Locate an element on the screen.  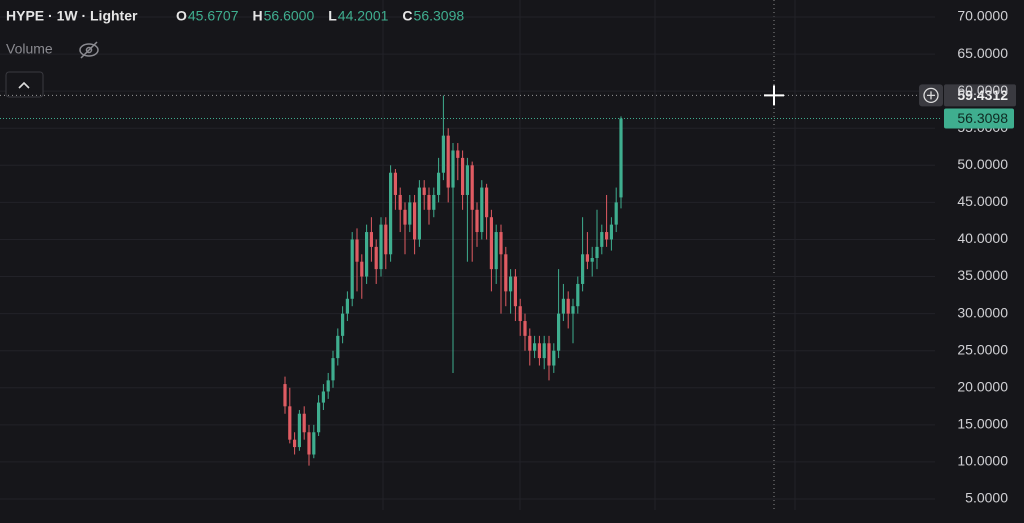
last-price-box is located at coordinates (979, 118).